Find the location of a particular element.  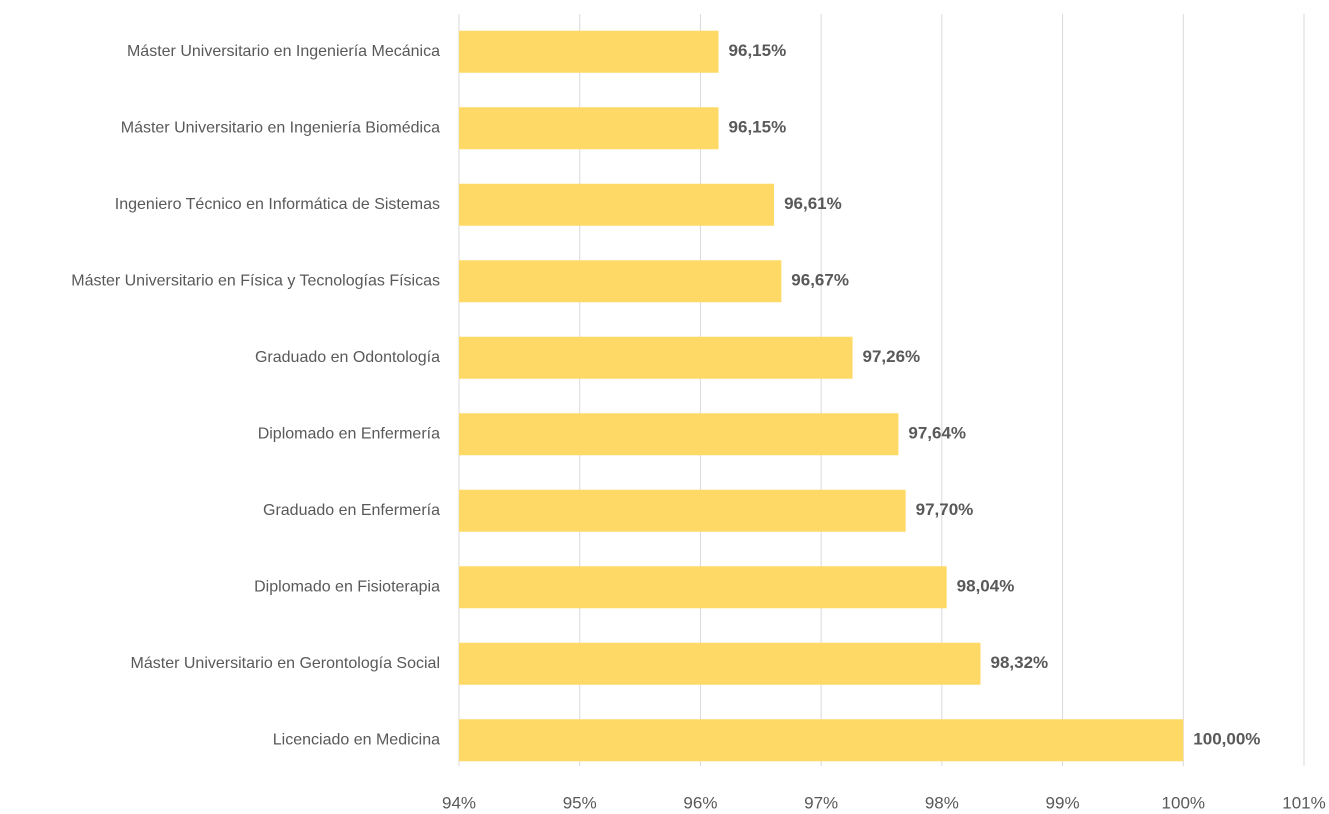

y-tick-label: Graduado en Odontología is located at coordinates (347, 357).